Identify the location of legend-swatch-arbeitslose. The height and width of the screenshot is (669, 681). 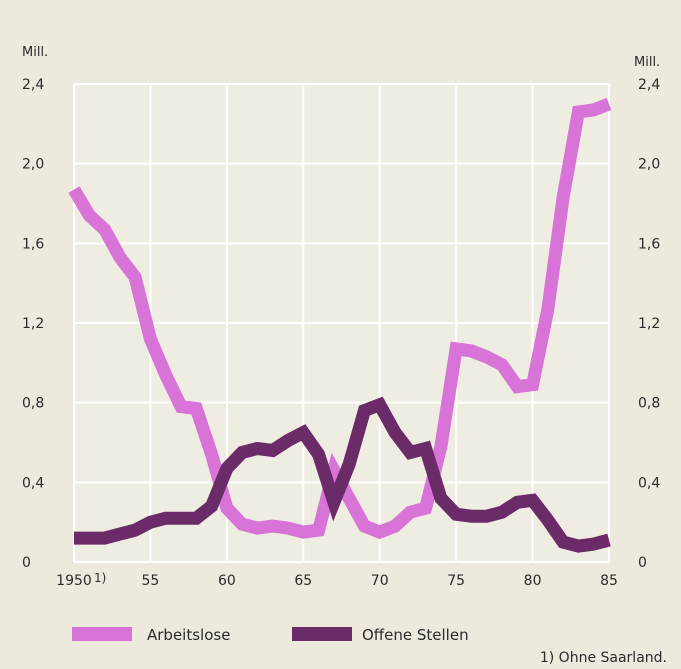
(102, 634).